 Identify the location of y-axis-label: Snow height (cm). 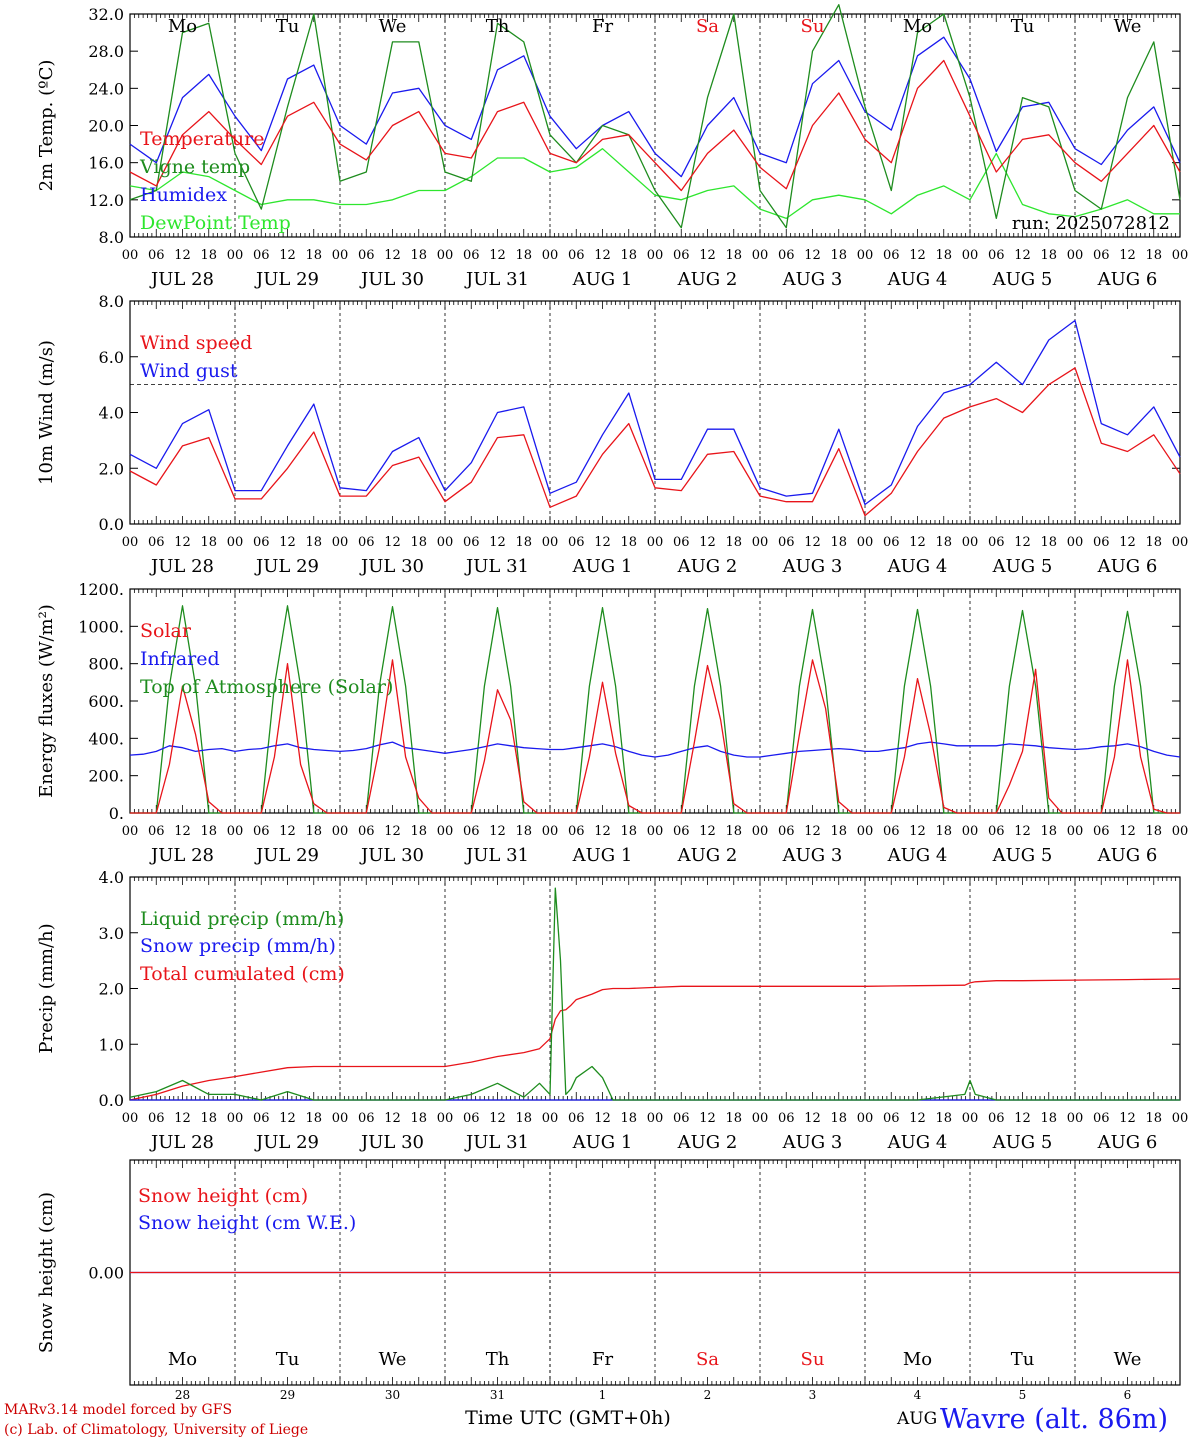
(46, 1272).